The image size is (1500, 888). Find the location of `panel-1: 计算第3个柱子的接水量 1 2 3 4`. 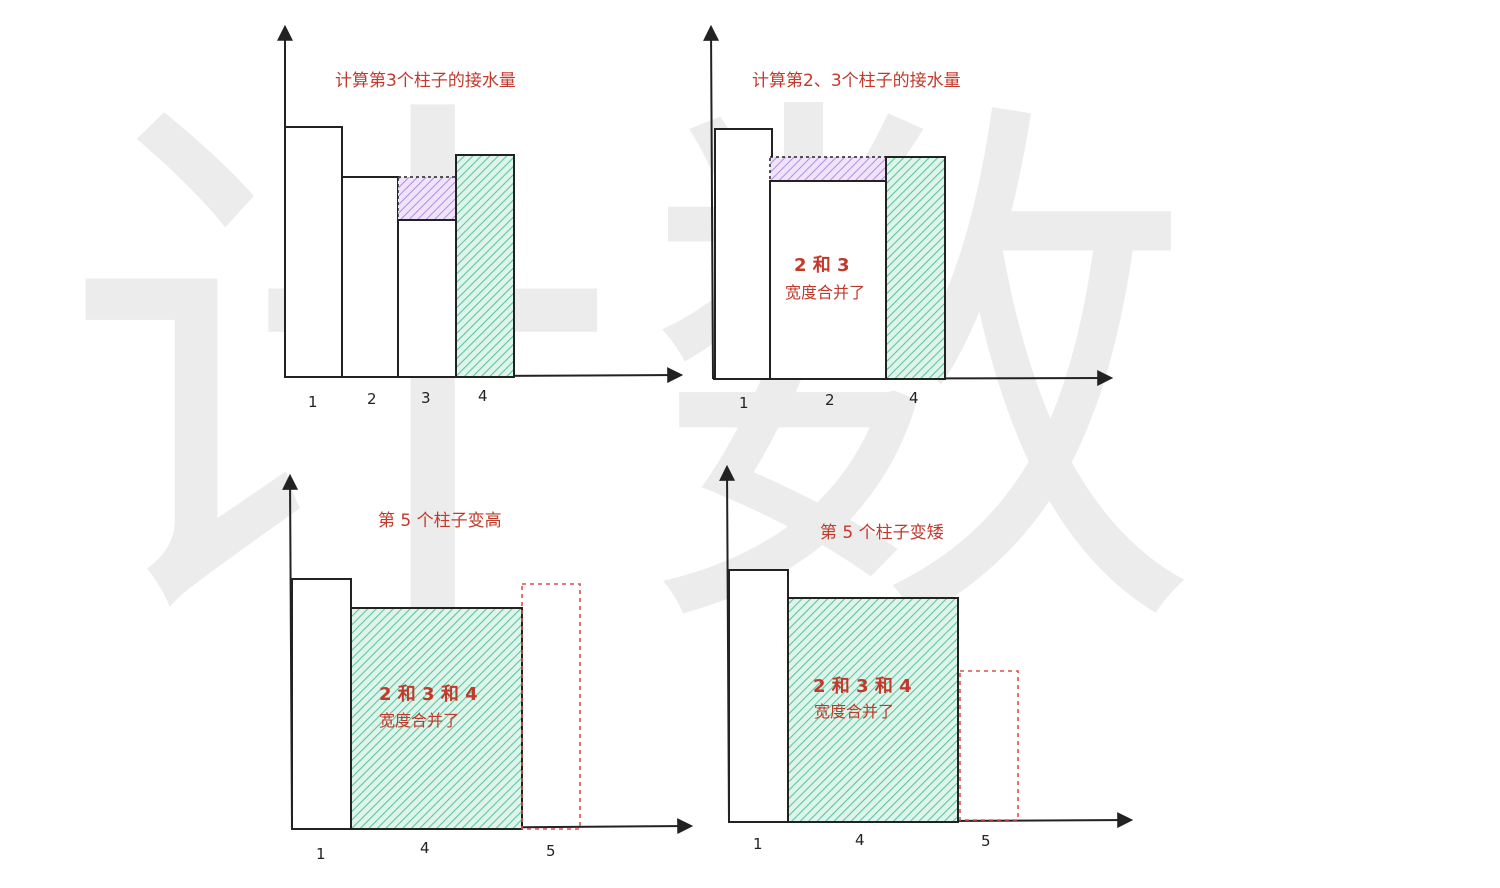

panel-1: 计算第3个柱子的接水量 1 2 3 4 is located at coordinates (480, 217).